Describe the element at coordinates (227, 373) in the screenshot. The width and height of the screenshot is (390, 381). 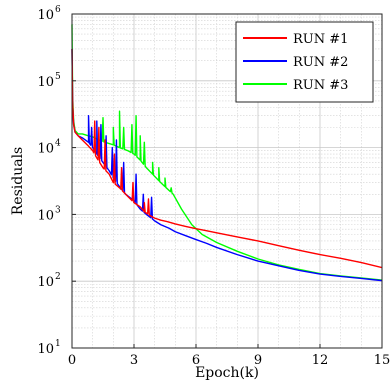
I see `x-axis-label: Epoch(k)` at that location.